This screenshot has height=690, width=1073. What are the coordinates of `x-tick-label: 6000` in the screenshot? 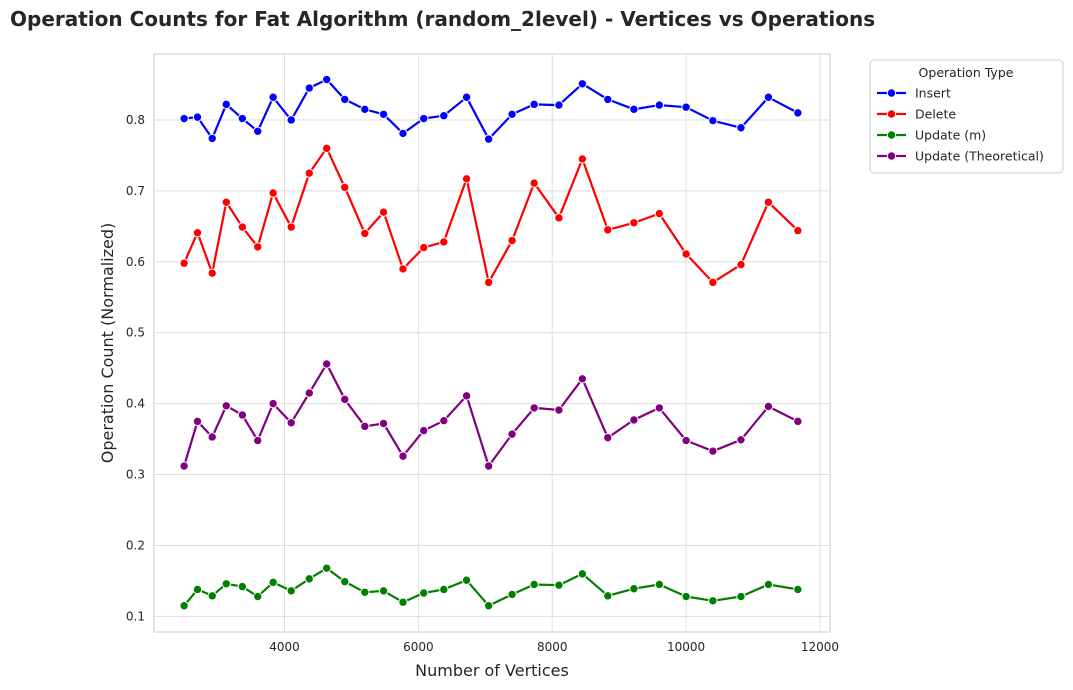 It's located at (418, 647).